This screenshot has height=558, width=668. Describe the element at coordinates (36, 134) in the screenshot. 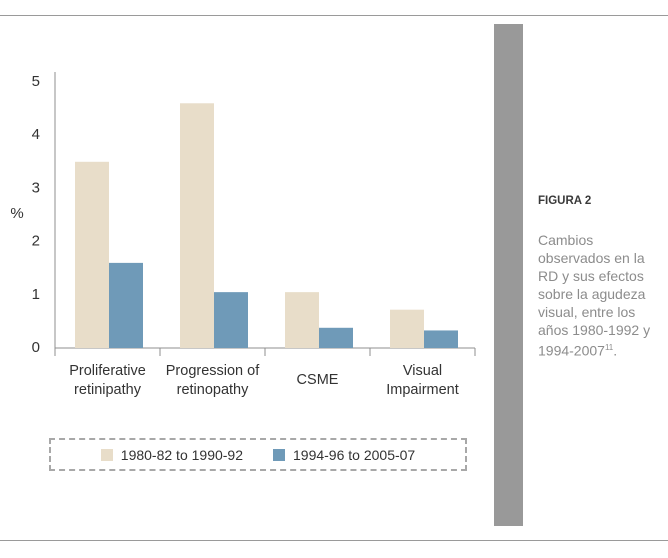

I see `y-tick-label: 4` at that location.